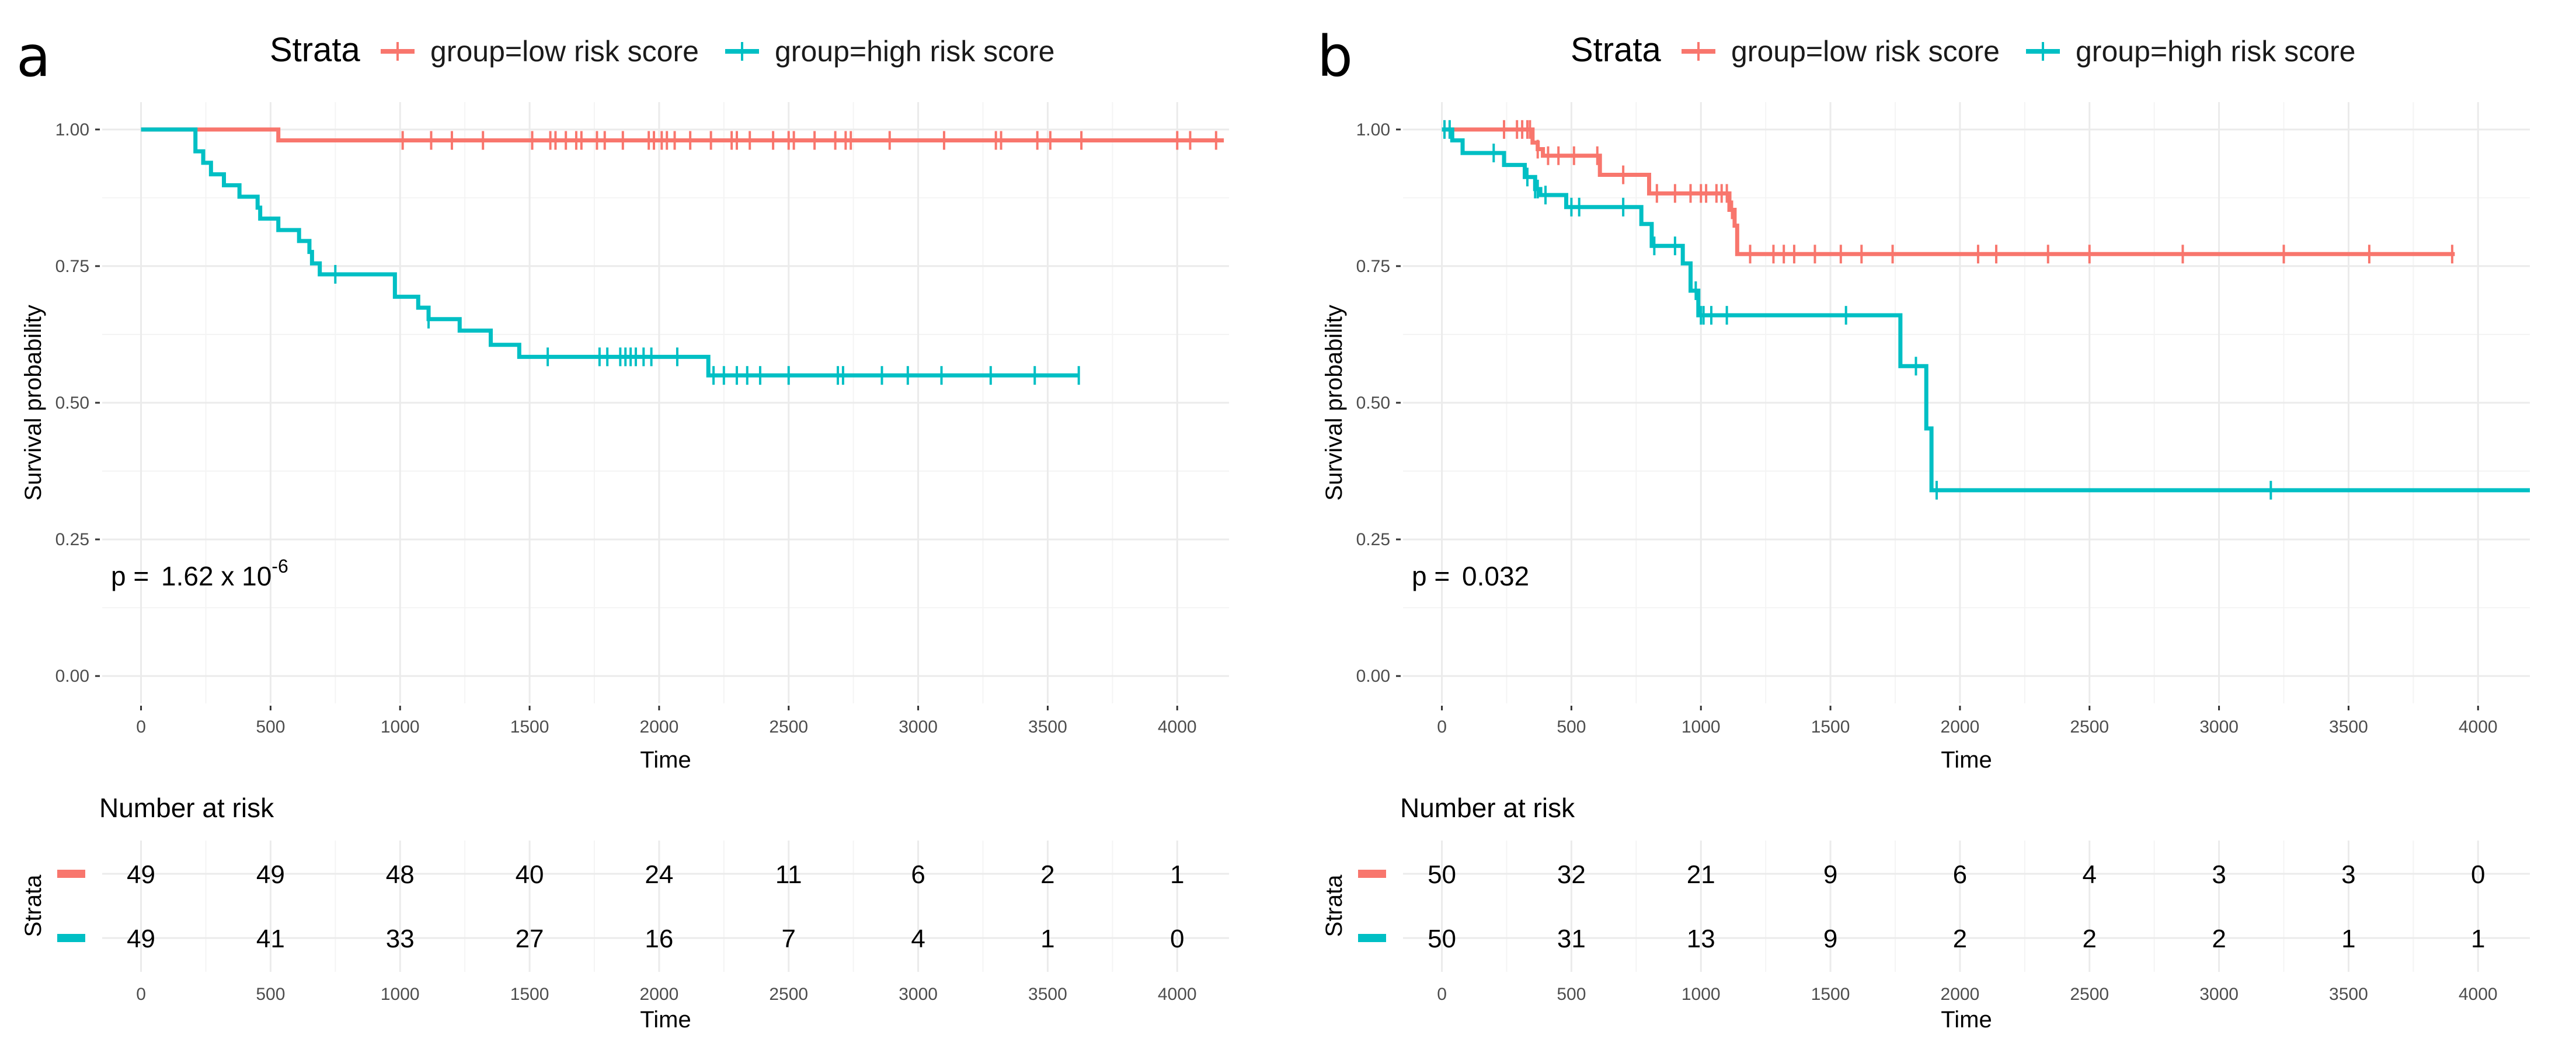 The width and height of the screenshot is (2576, 1060). Describe the element at coordinates (530, 939) in the screenshot. I see `risk-count: 27` at that location.